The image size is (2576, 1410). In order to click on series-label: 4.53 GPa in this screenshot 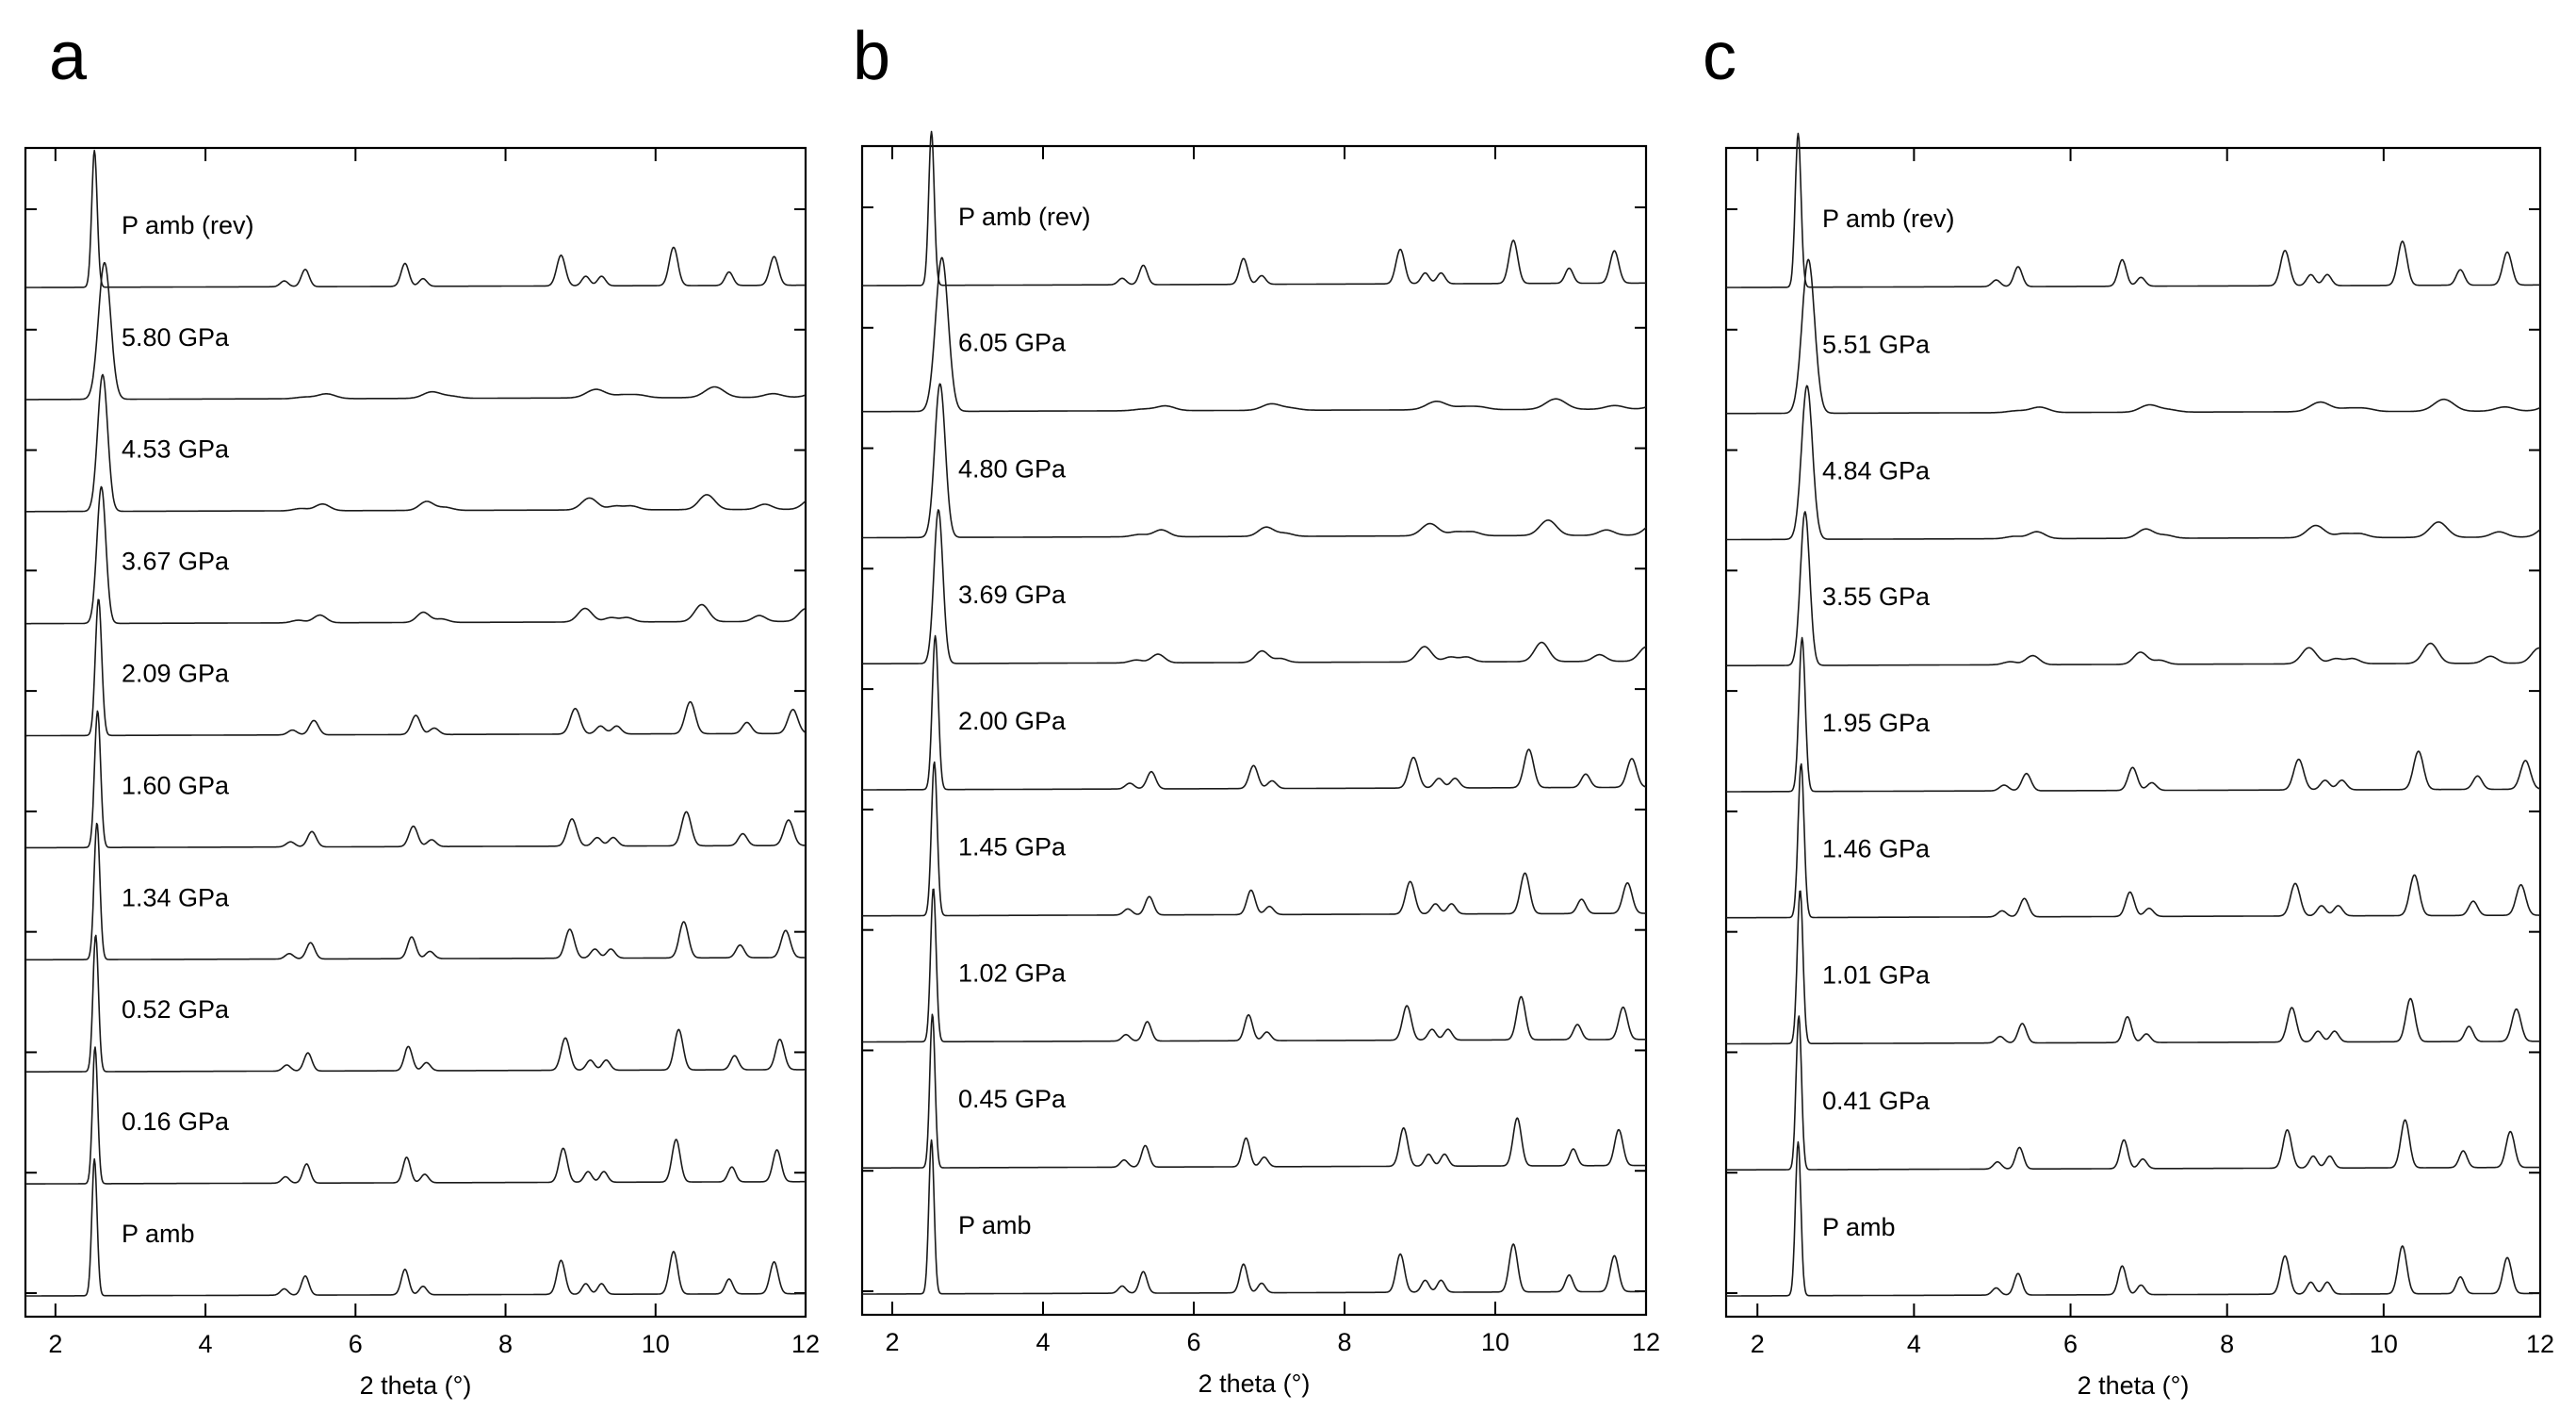, I will do `click(176, 449)`.